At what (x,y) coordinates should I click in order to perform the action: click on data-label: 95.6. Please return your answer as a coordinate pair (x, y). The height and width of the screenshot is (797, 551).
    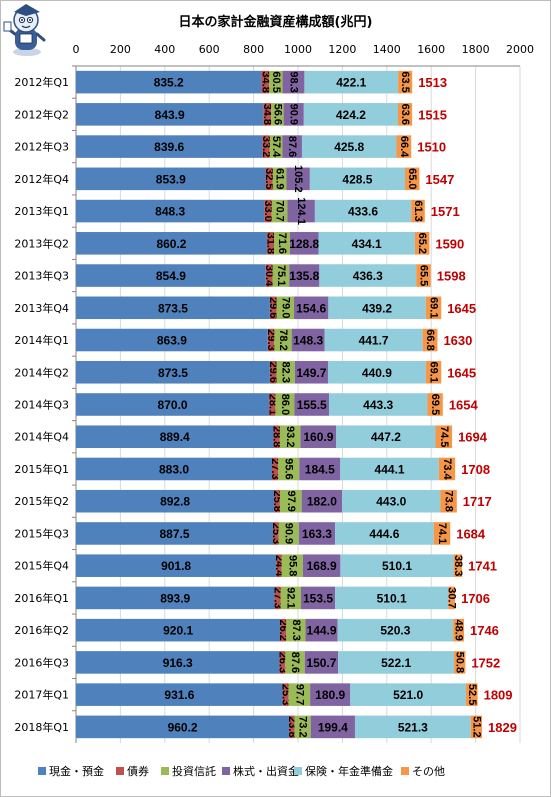
    Looking at the image, I should click on (289, 468).